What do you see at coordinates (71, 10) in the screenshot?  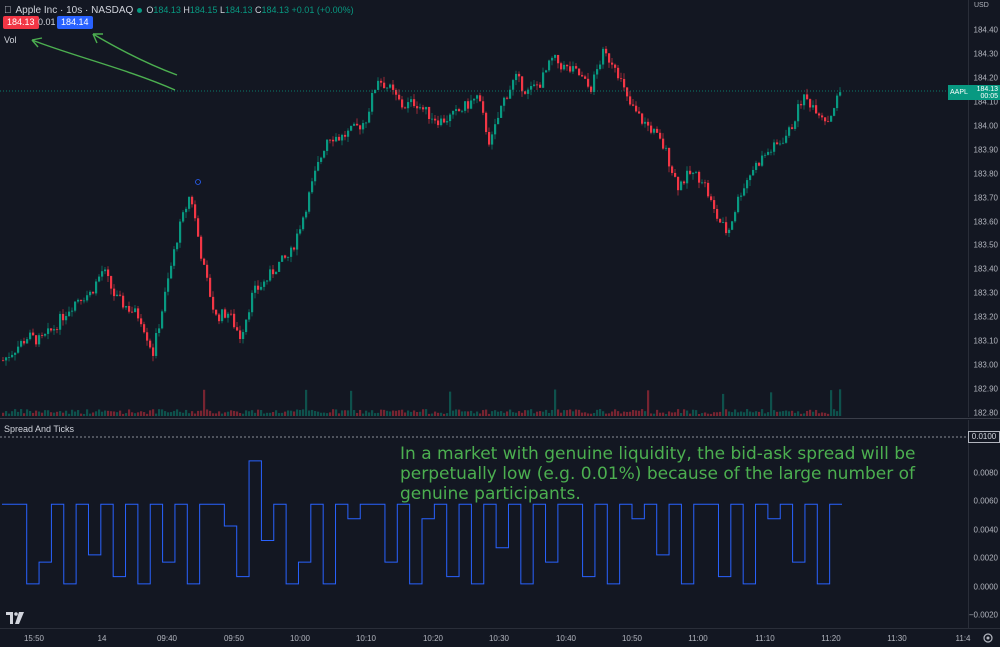 I see `symbol-title: Apple Inc · 10s · NASDAQ` at bounding box center [71, 10].